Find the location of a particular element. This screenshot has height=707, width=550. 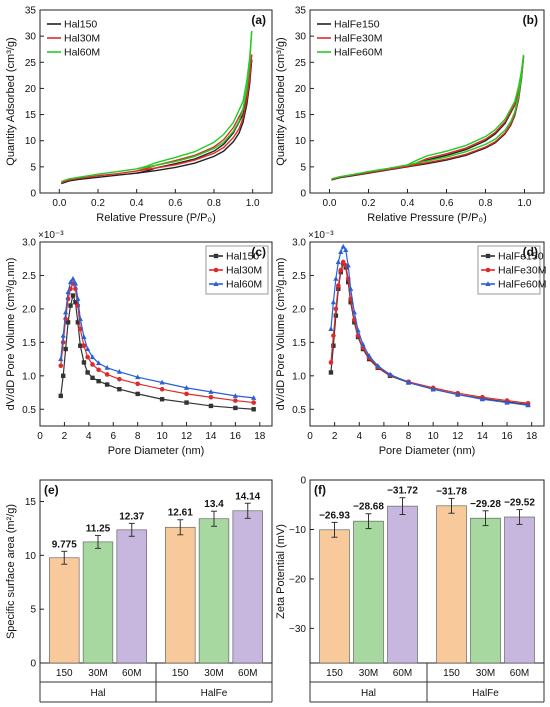

data-label: 12.37 is located at coordinates (131, 516).